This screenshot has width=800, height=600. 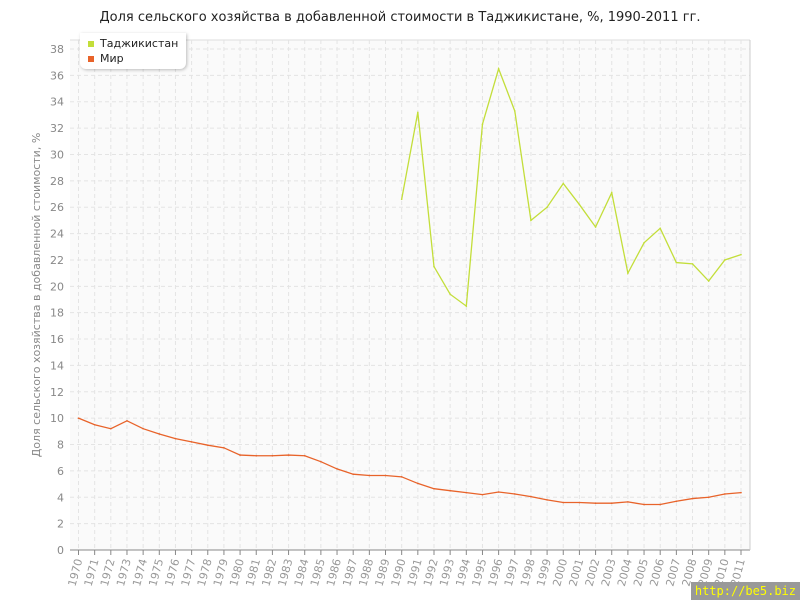 I want to click on y-tick-label: 10, so click(x=57, y=418).